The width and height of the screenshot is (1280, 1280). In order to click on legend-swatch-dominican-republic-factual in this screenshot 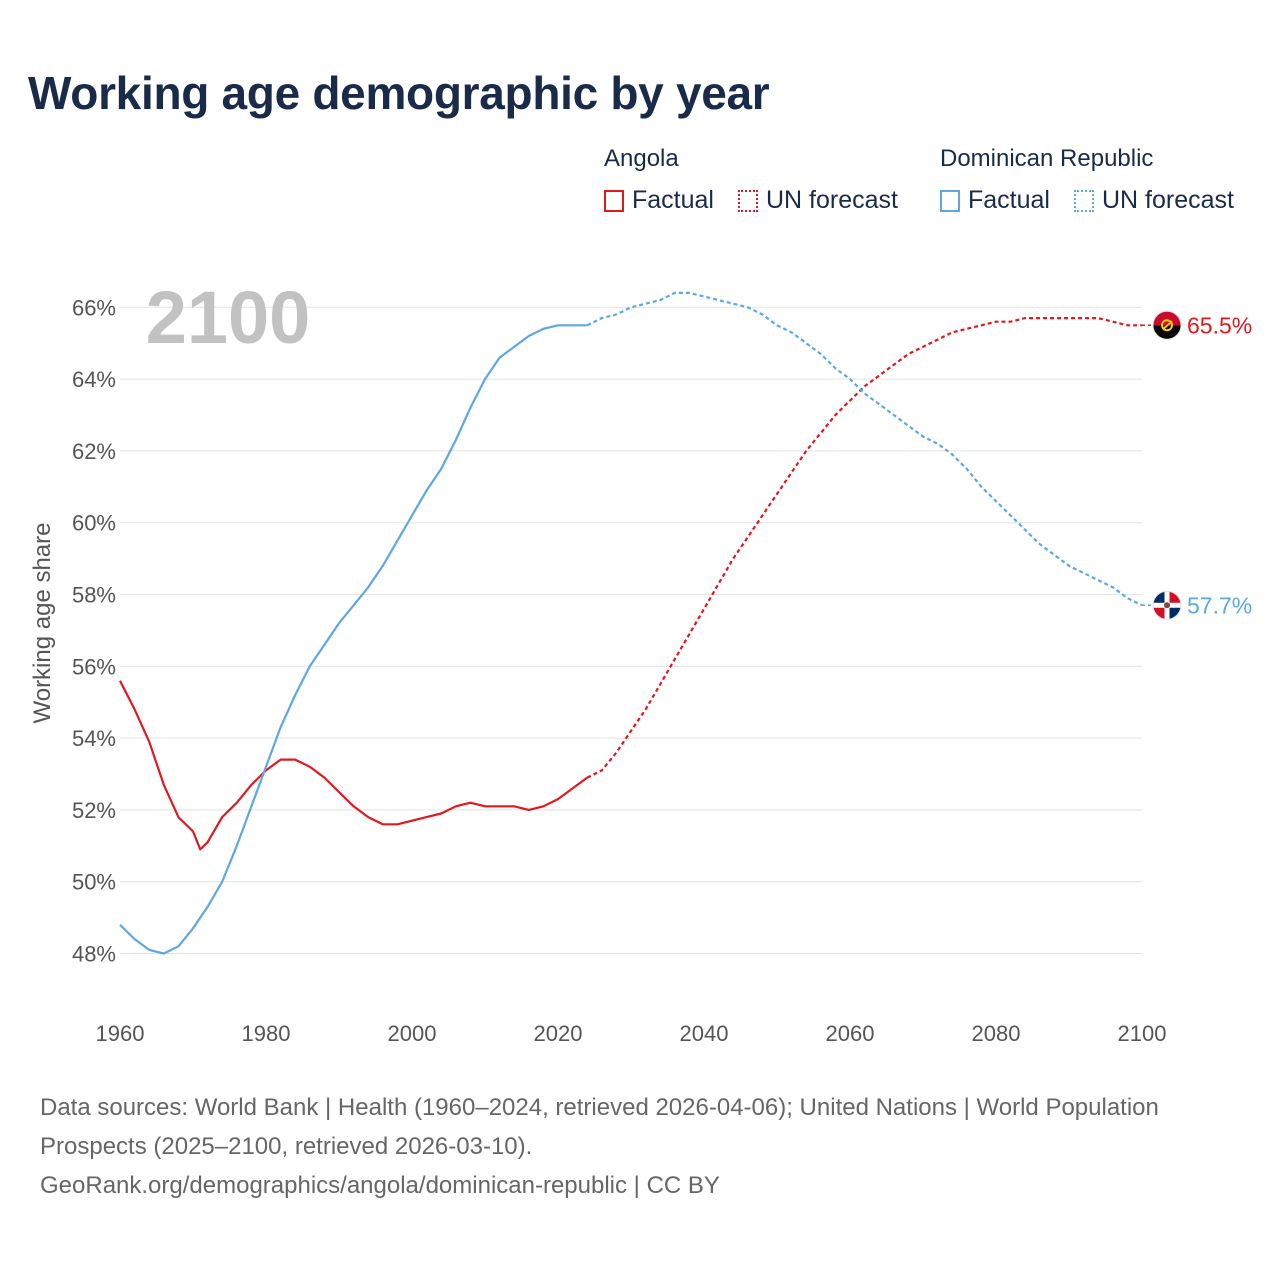, I will do `click(950, 200)`.